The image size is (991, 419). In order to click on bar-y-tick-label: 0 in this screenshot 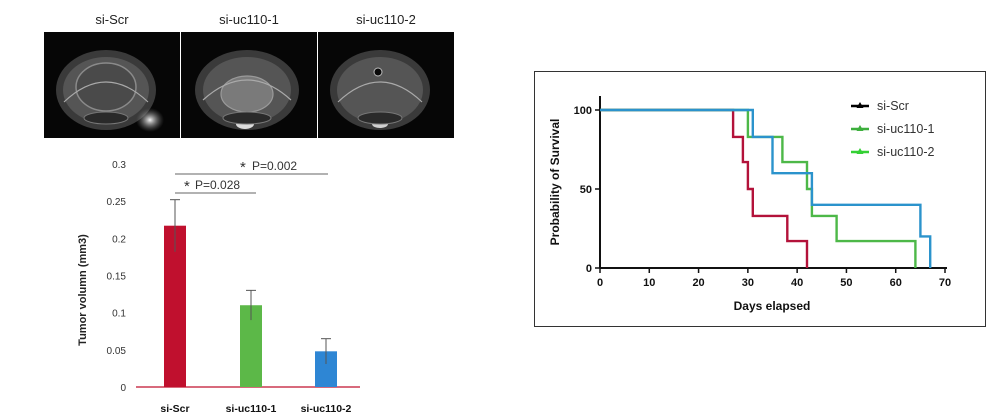, I will do `click(123, 388)`.